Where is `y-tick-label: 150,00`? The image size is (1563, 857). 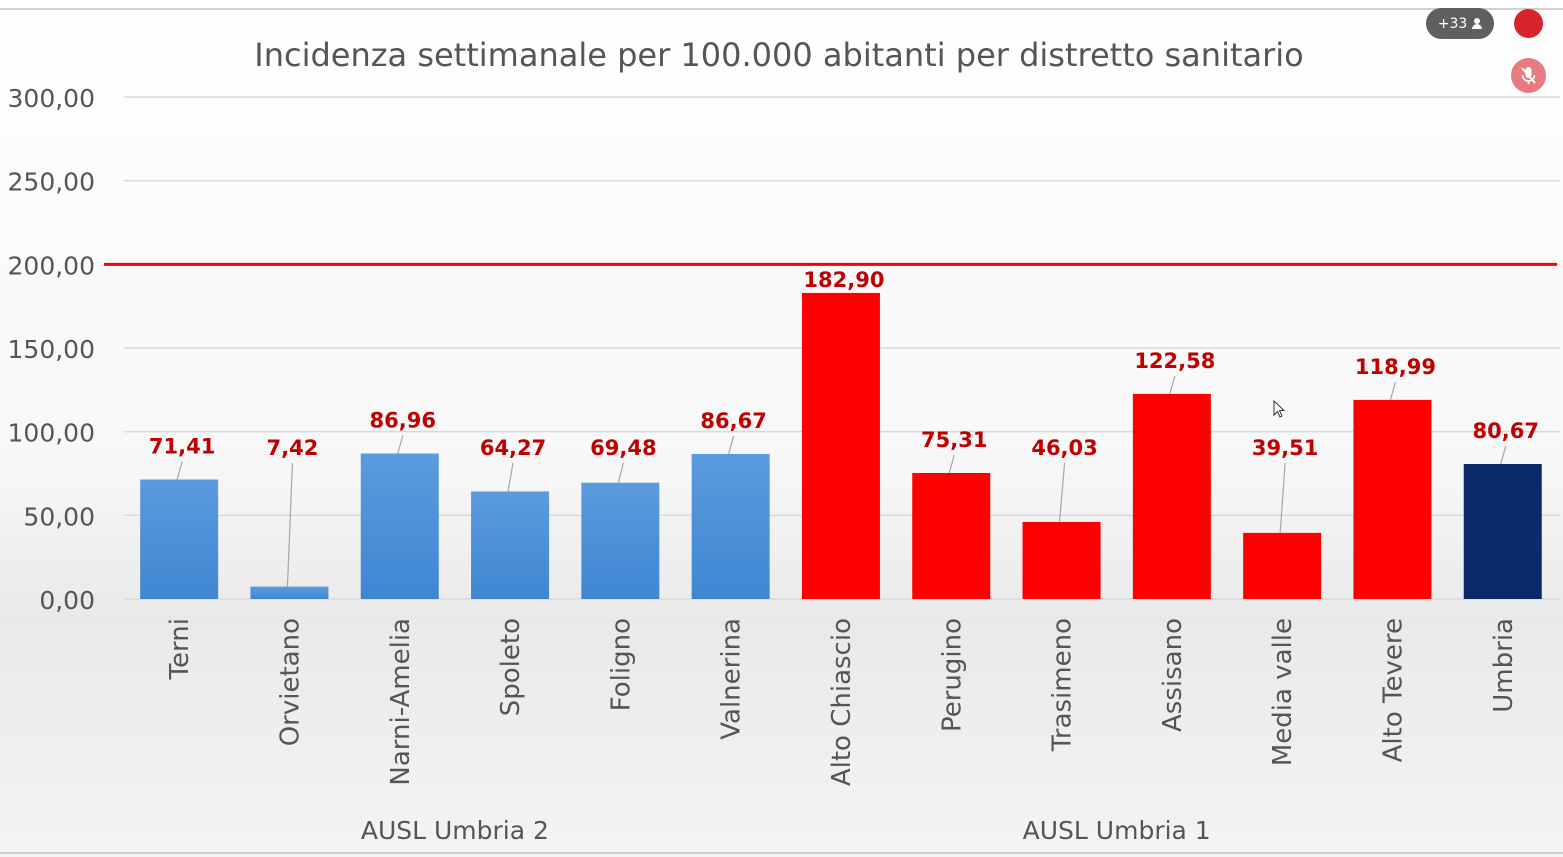
y-tick-label: 150,00 is located at coordinates (51, 349).